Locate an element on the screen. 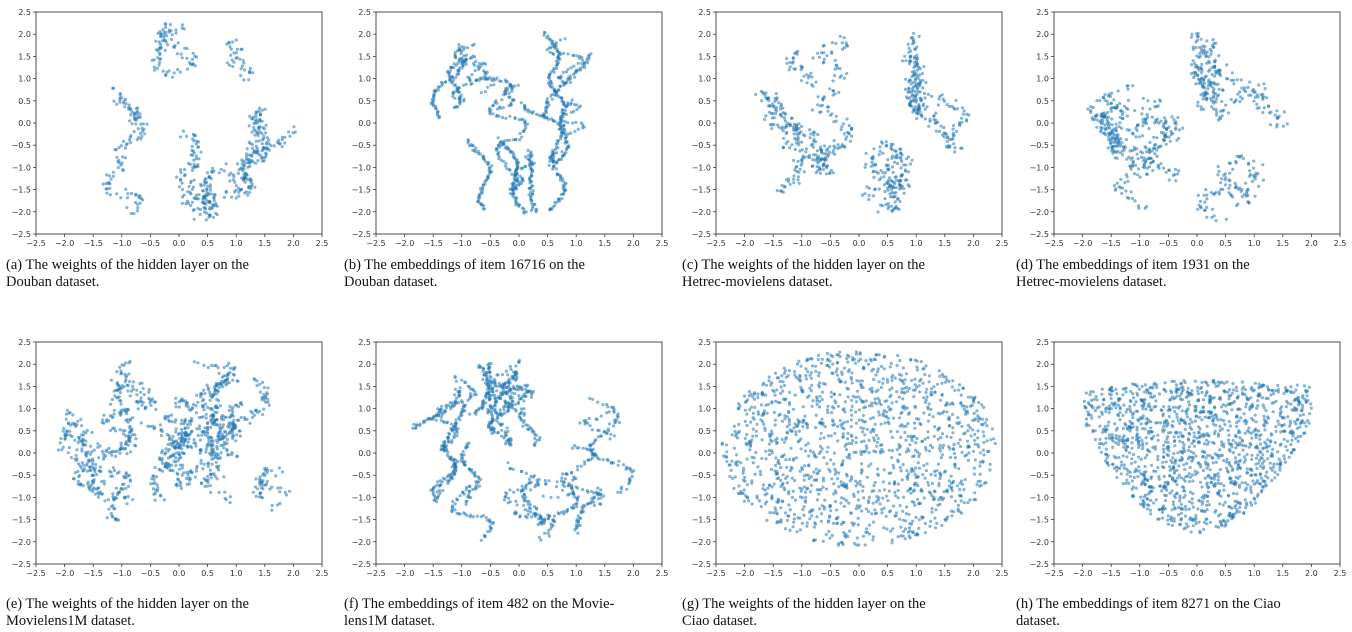  x-tick-label: −0.5 is located at coordinates (490, 243).